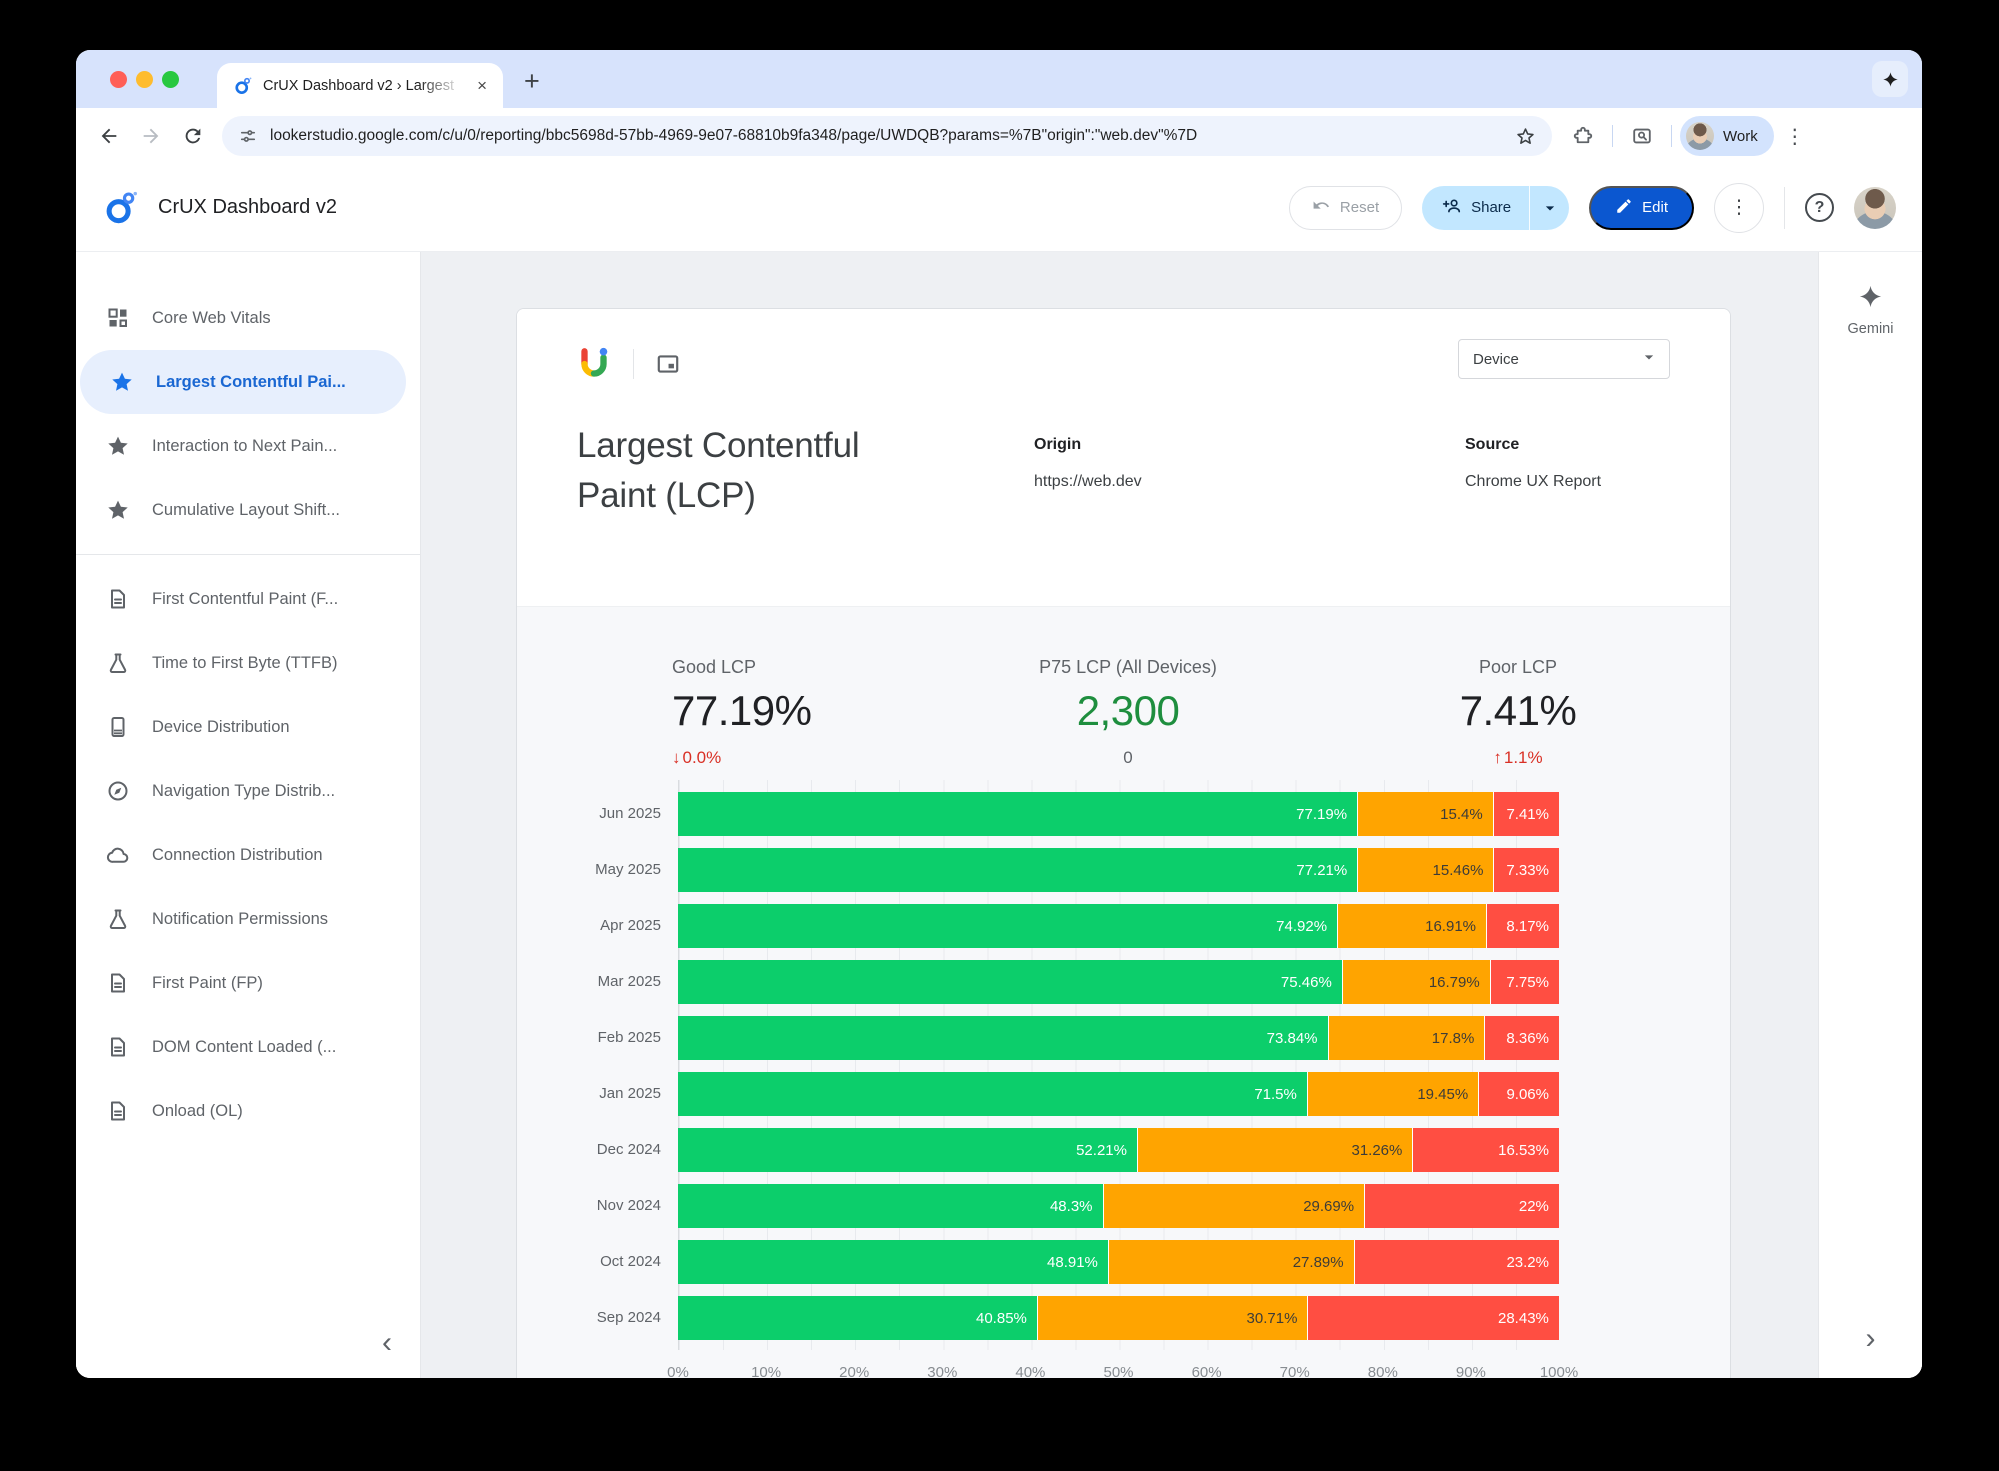  Describe the element at coordinates (118, 599) in the screenshot. I see `doc-icon` at that location.